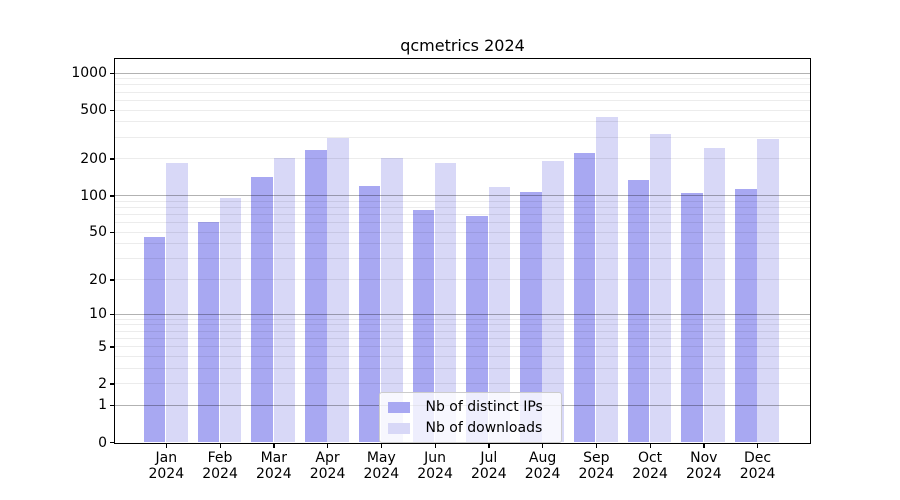 The width and height of the screenshot is (900, 500). What do you see at coordinates (166, 466) in the screenshot?
I see `x-tick-label: Jan 2024` at bounding box center [166, 466].